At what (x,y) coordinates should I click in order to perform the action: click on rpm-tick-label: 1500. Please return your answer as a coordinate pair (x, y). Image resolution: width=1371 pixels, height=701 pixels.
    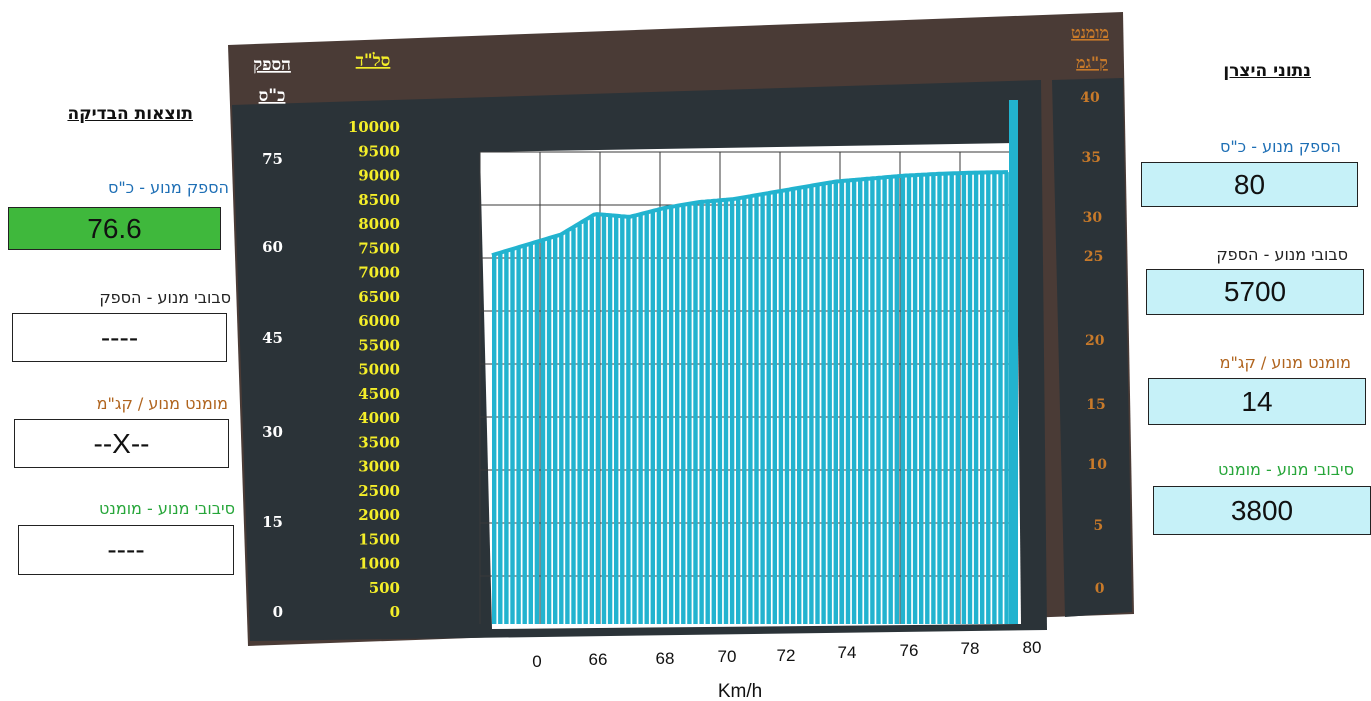
    Looking at the image, I should click on (379, 539).